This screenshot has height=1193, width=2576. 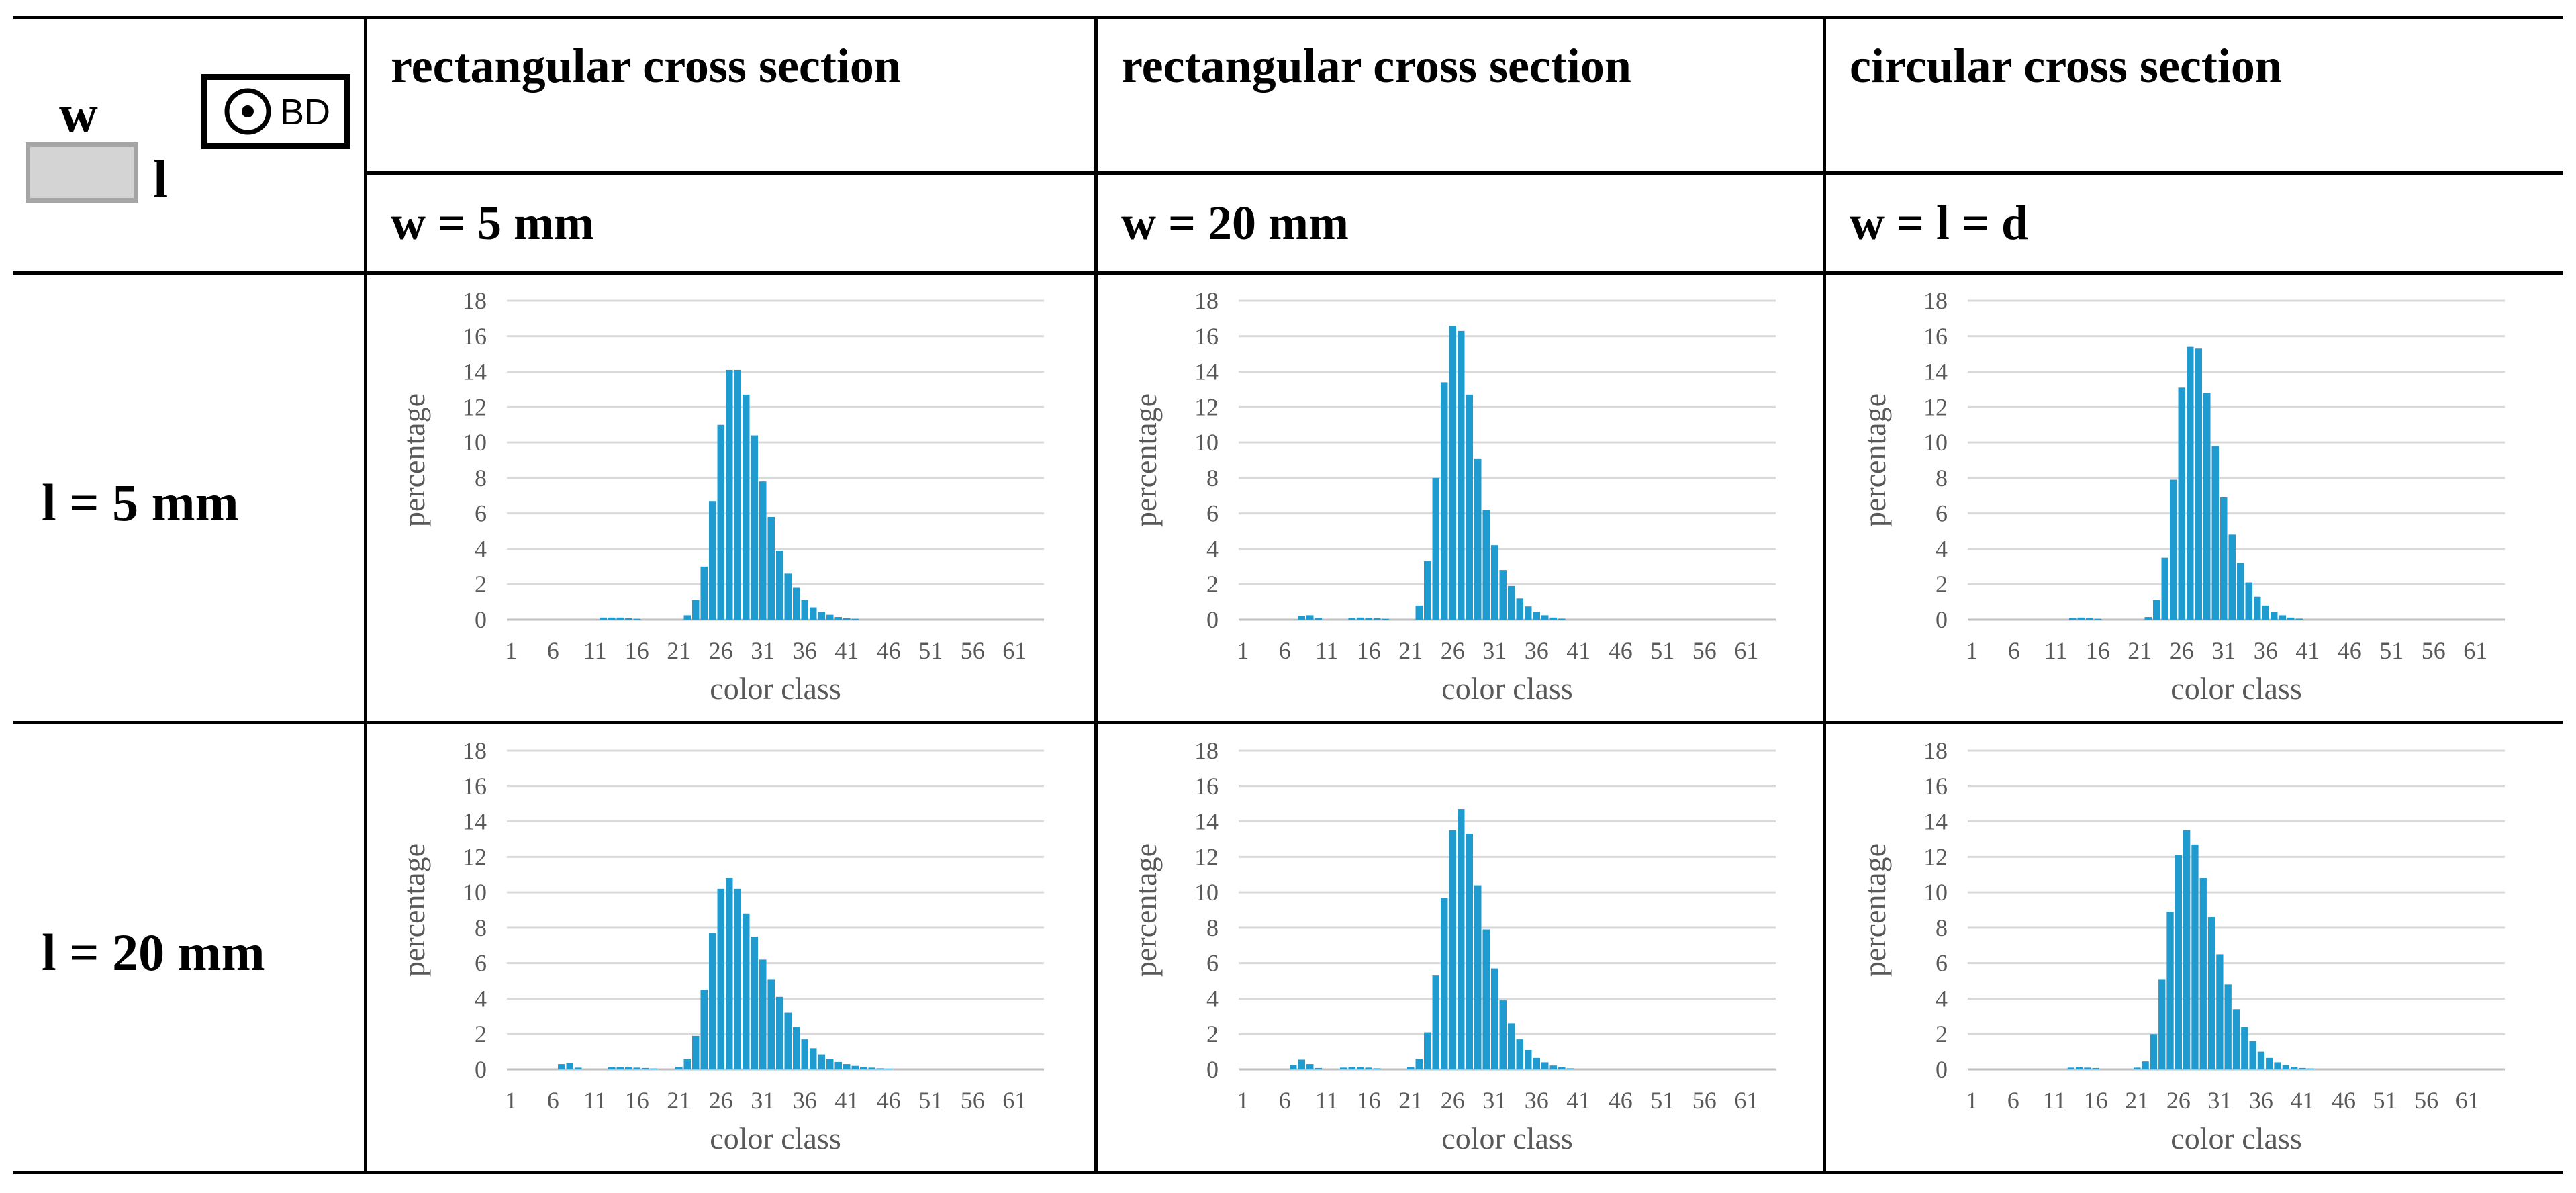 What do you see at coordinates (2098, 650) in the screenshot?
I see `x-tick-label: 16` at bounding box center [2098, 650].